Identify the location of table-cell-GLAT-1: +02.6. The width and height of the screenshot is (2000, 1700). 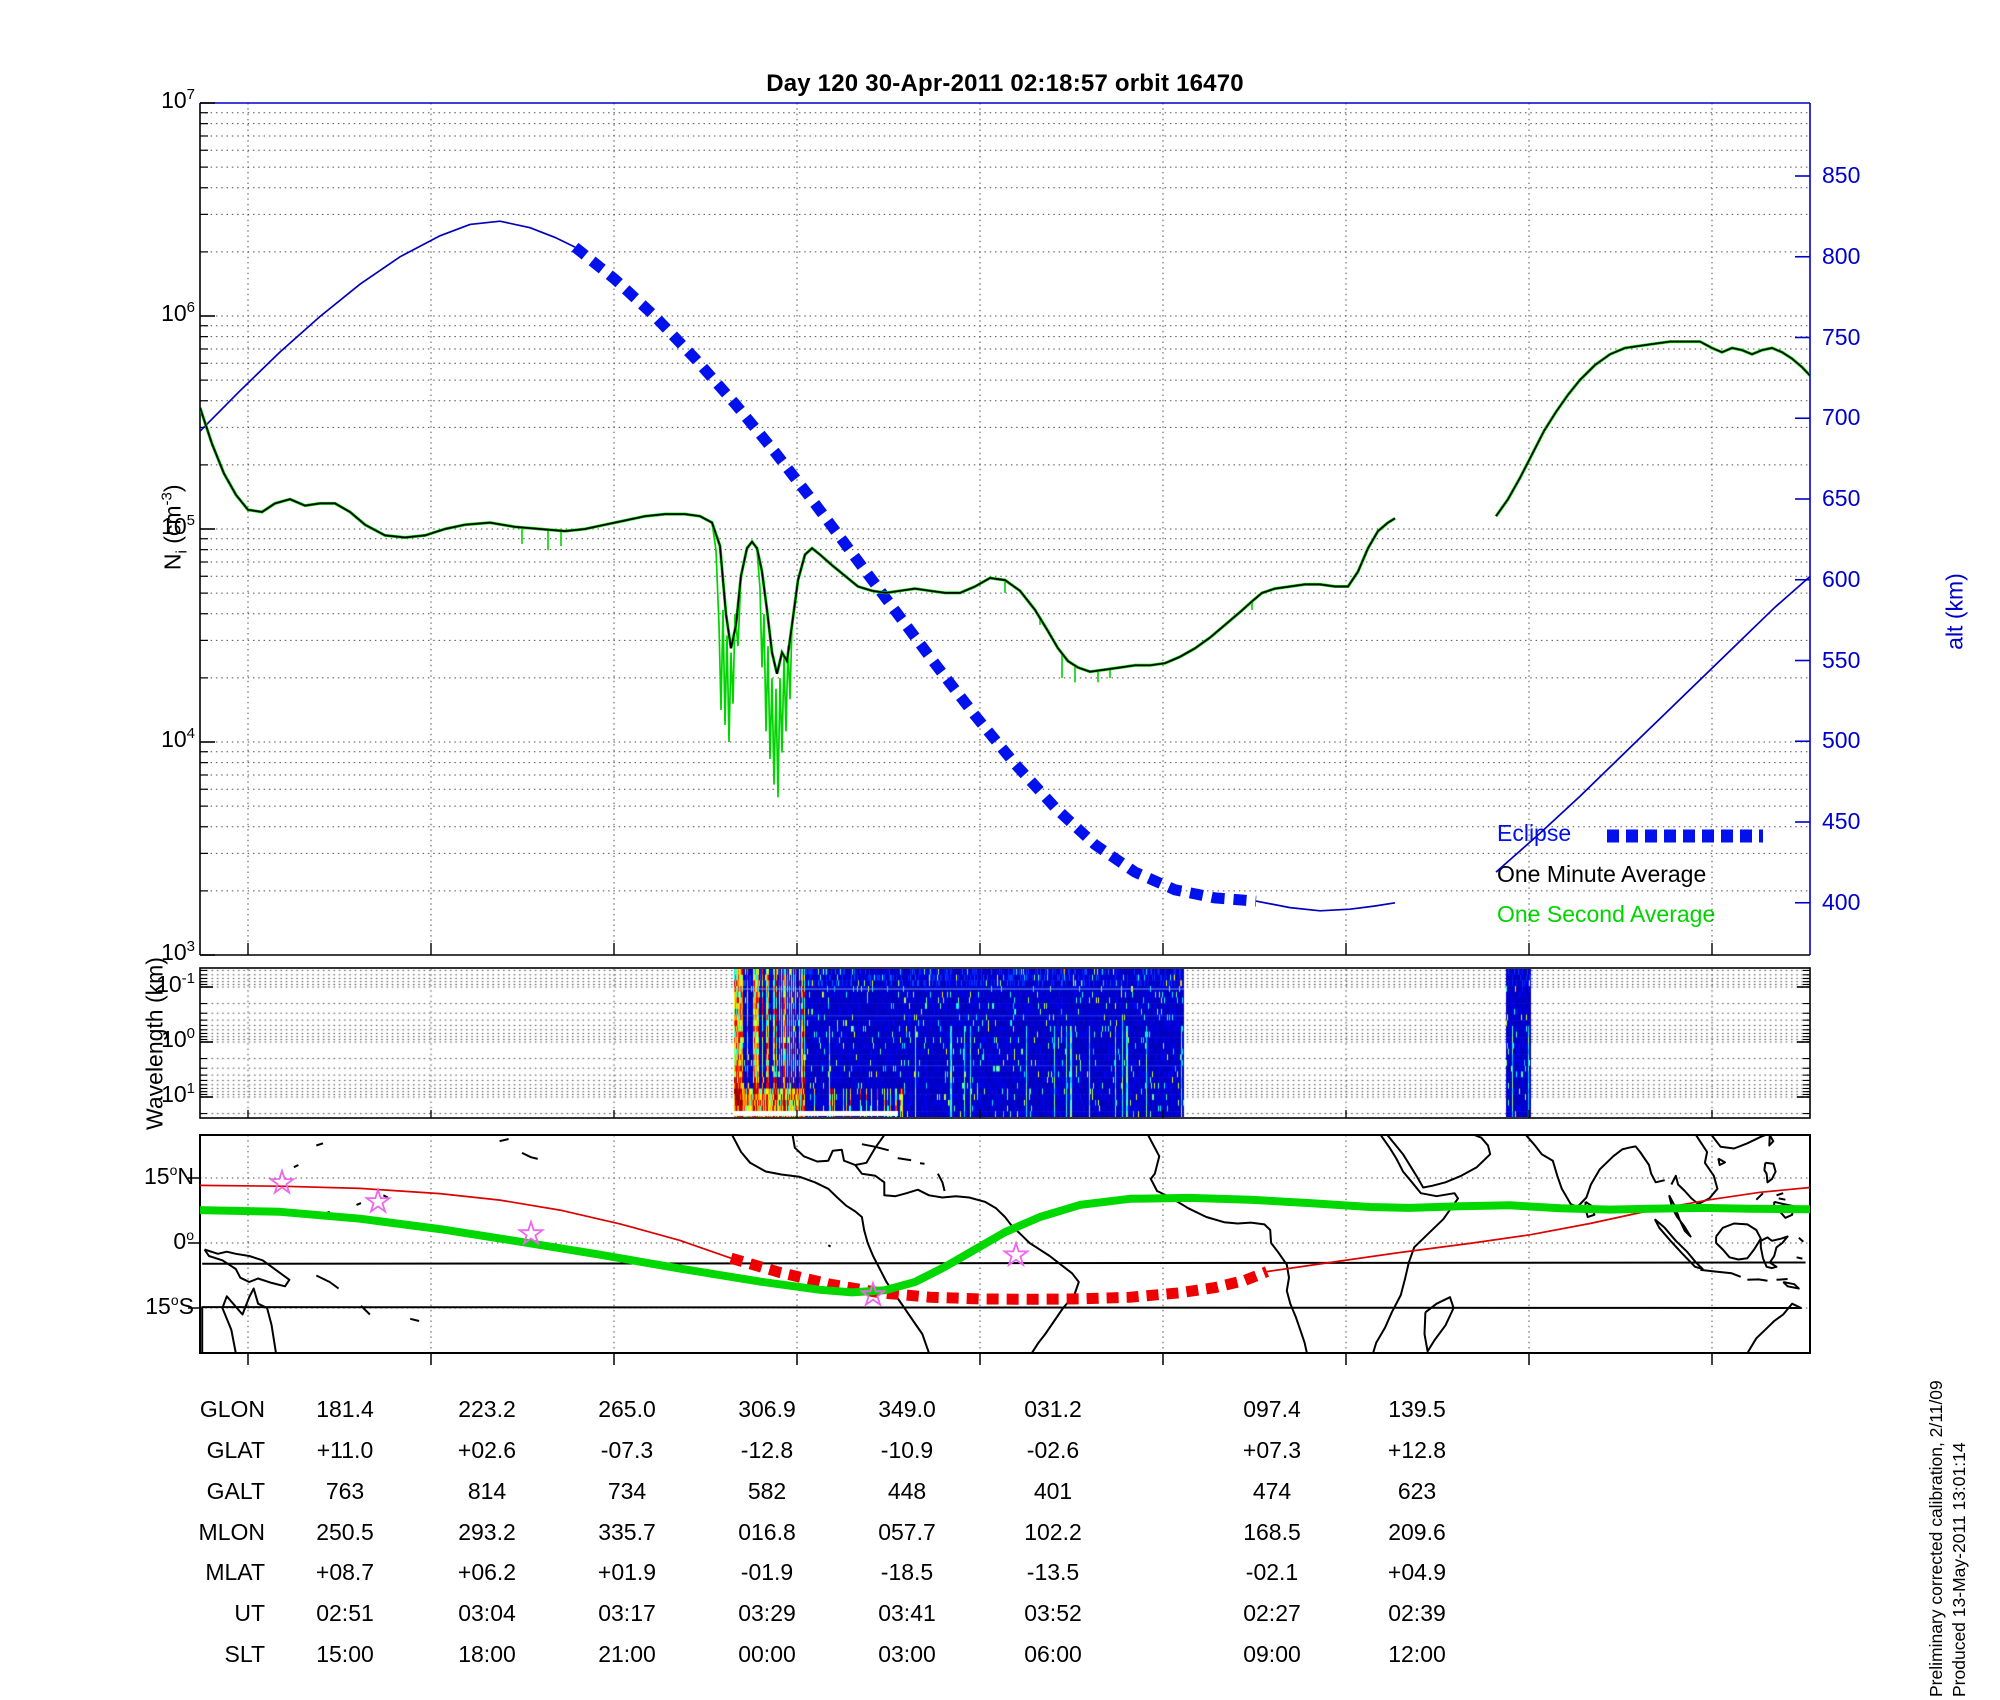
(487, 1450).